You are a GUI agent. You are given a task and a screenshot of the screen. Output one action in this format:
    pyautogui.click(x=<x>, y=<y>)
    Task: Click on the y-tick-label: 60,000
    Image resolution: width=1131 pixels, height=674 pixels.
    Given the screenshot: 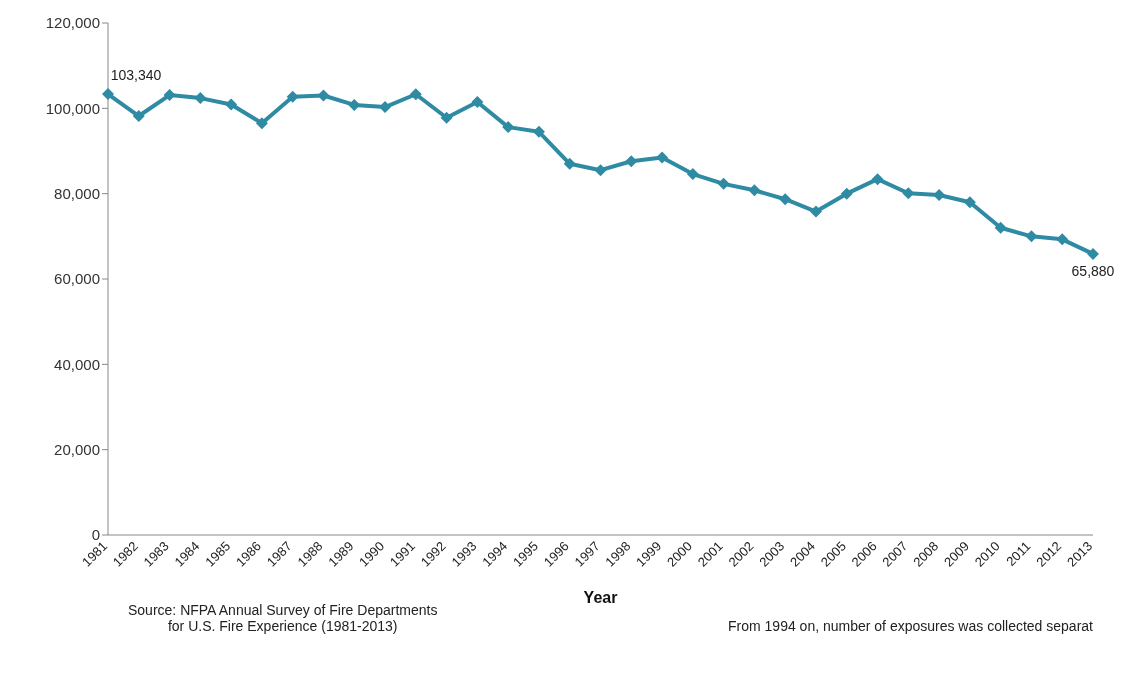 What is the action you would take?
    pyautogui.click(x=77, y=279)
    